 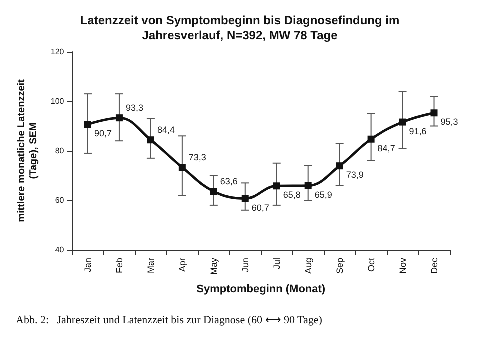 I want to click on x-tick-label: Sep, so click(x=339, y=266).